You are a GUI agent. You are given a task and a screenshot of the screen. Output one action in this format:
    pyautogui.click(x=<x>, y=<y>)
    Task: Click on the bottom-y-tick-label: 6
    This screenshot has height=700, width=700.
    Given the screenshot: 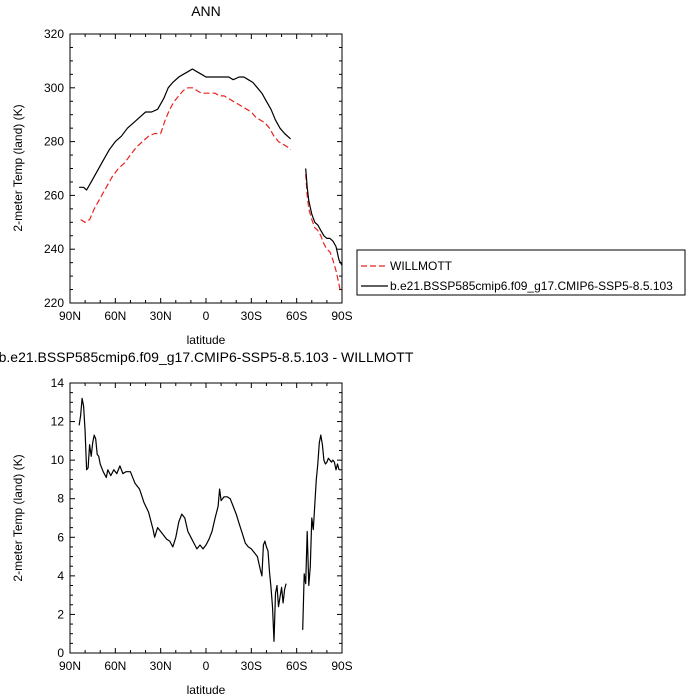 What is the action you would take?
    pyautogui.click(x=60, y=537)
    